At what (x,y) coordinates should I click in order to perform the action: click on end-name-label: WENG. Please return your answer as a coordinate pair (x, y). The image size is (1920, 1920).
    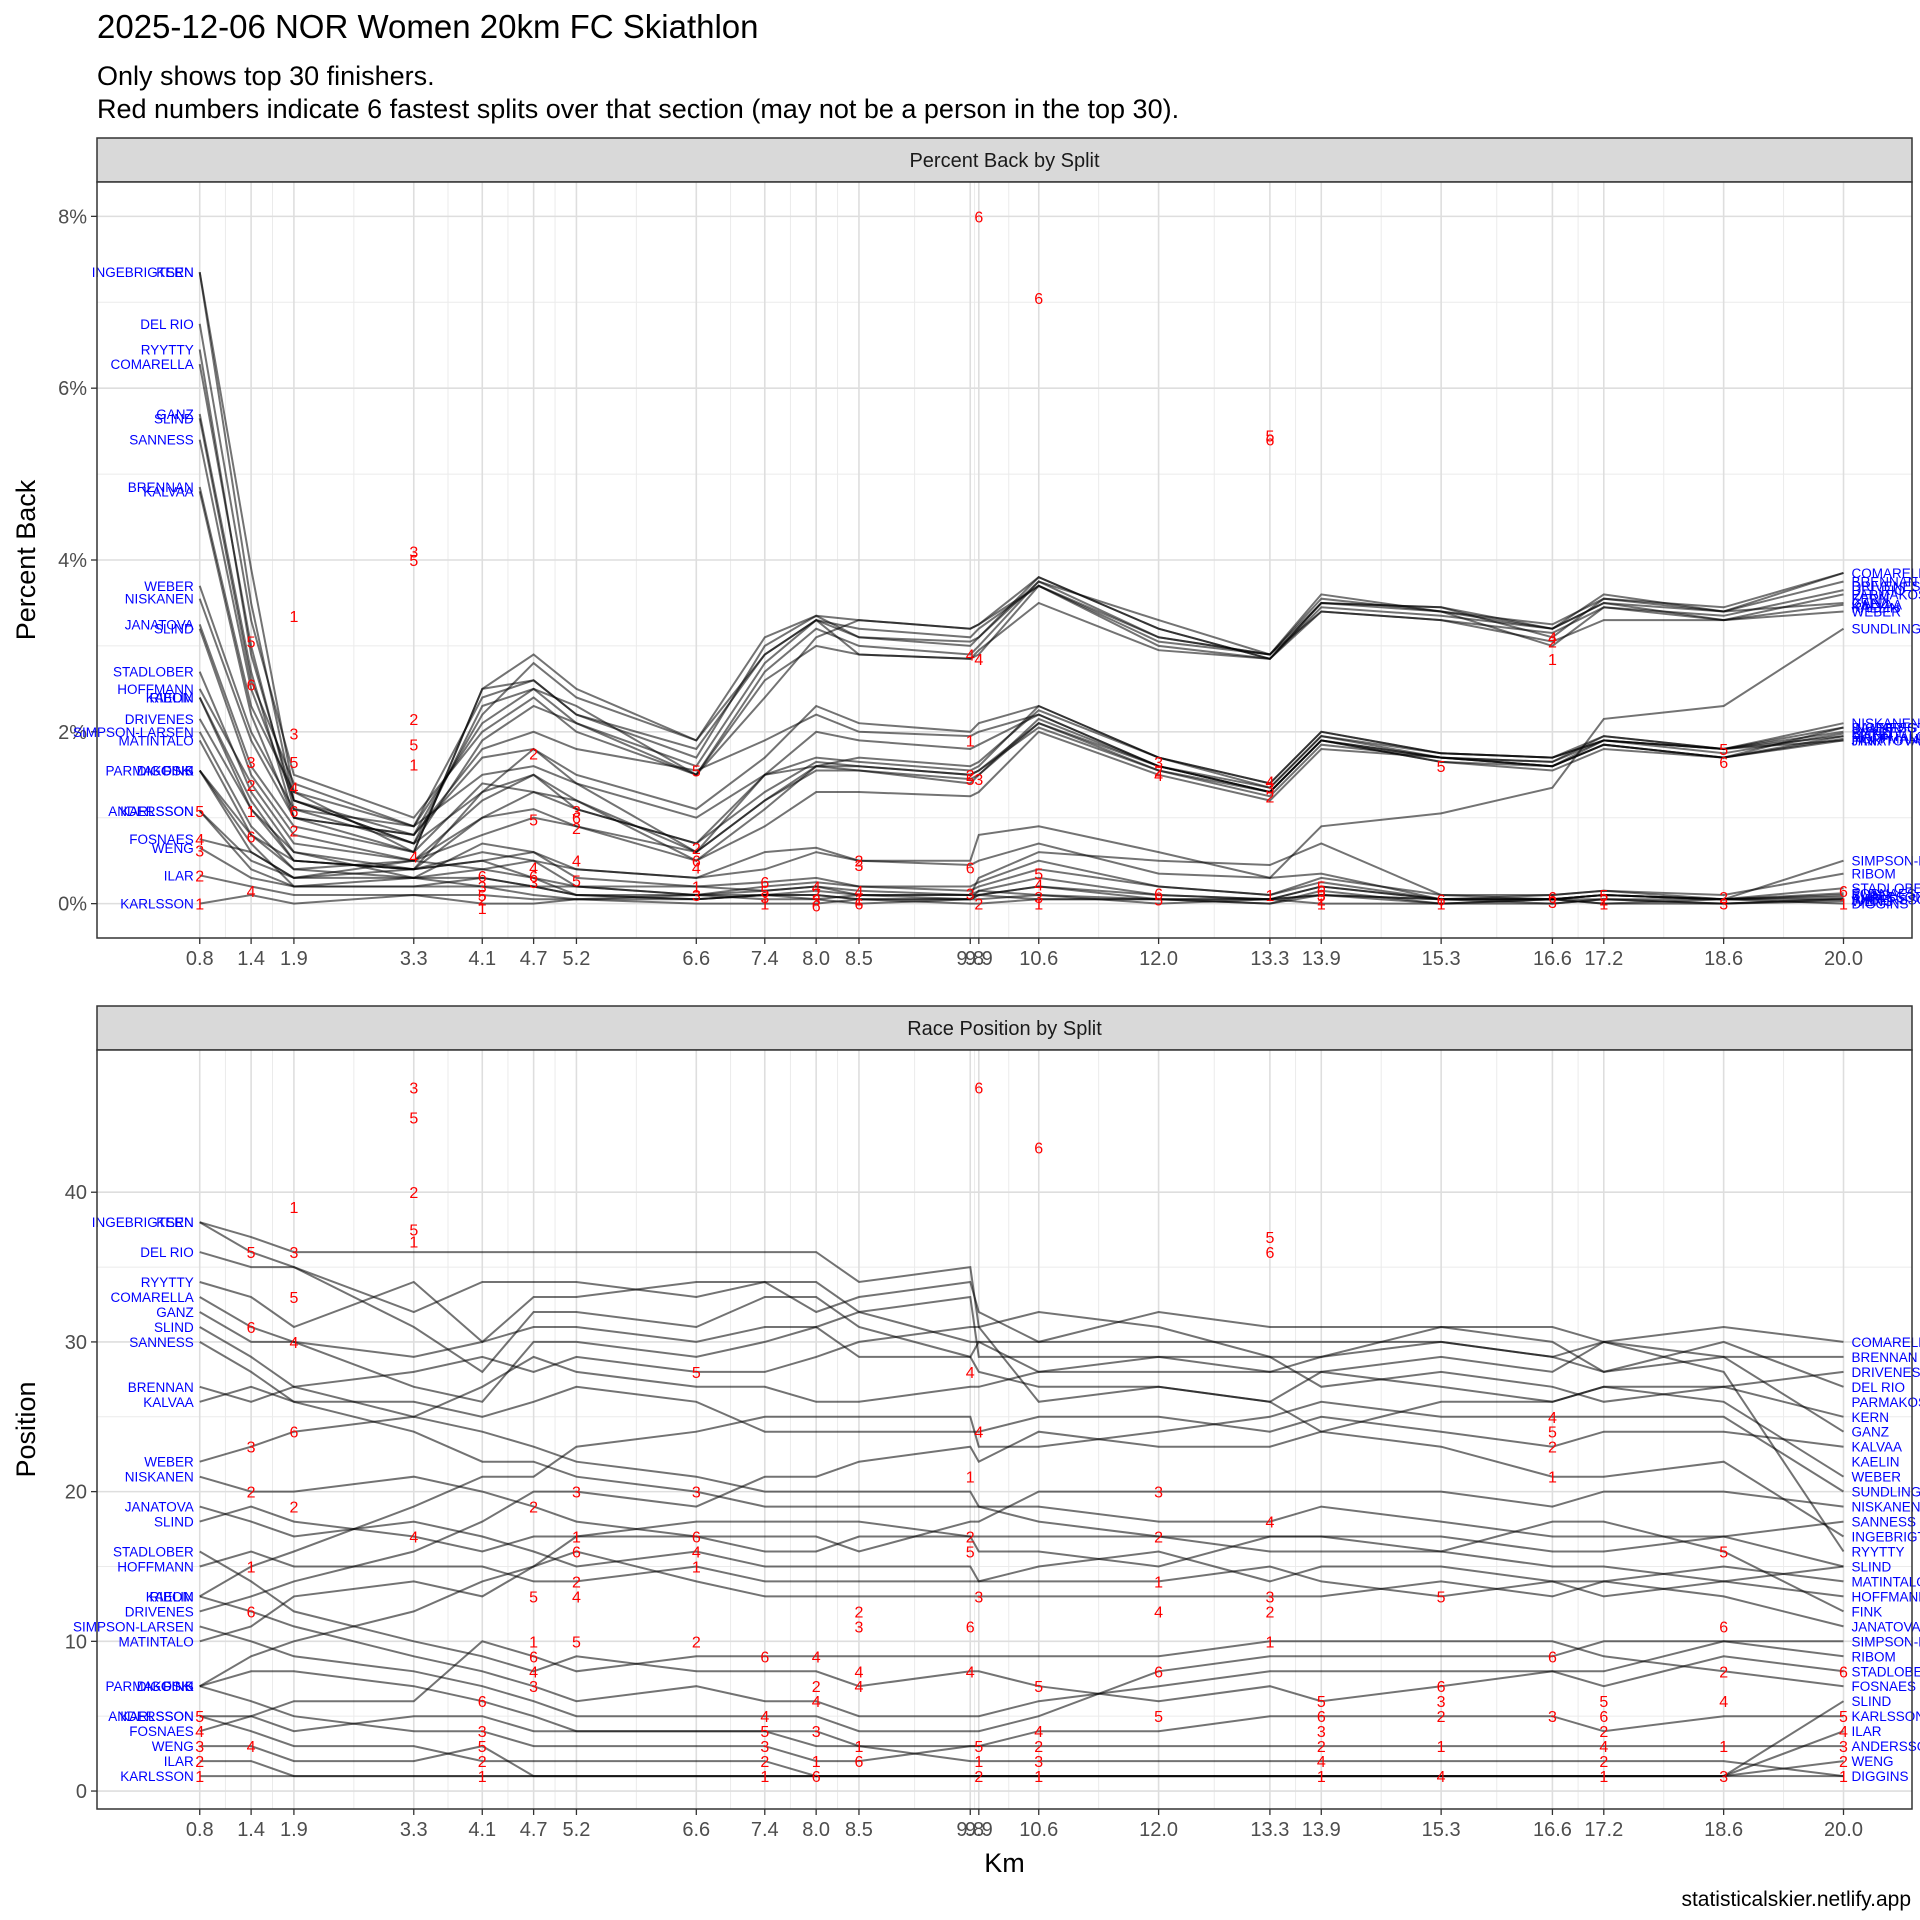
    Looking at the image, I should click on (1873, 1761).